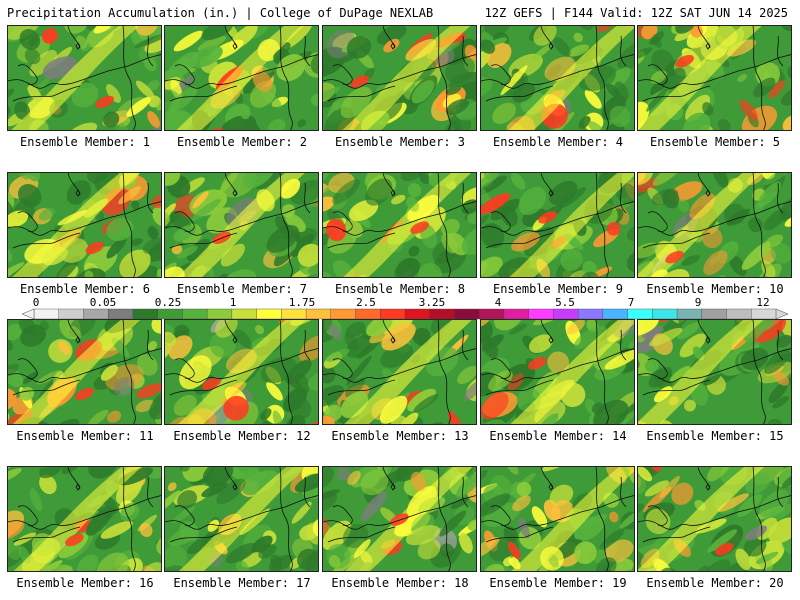 This screenshot has height=600, width=800. I want to click on ensemble-member-label: Ensemble Member: 6, so click(85, 289).